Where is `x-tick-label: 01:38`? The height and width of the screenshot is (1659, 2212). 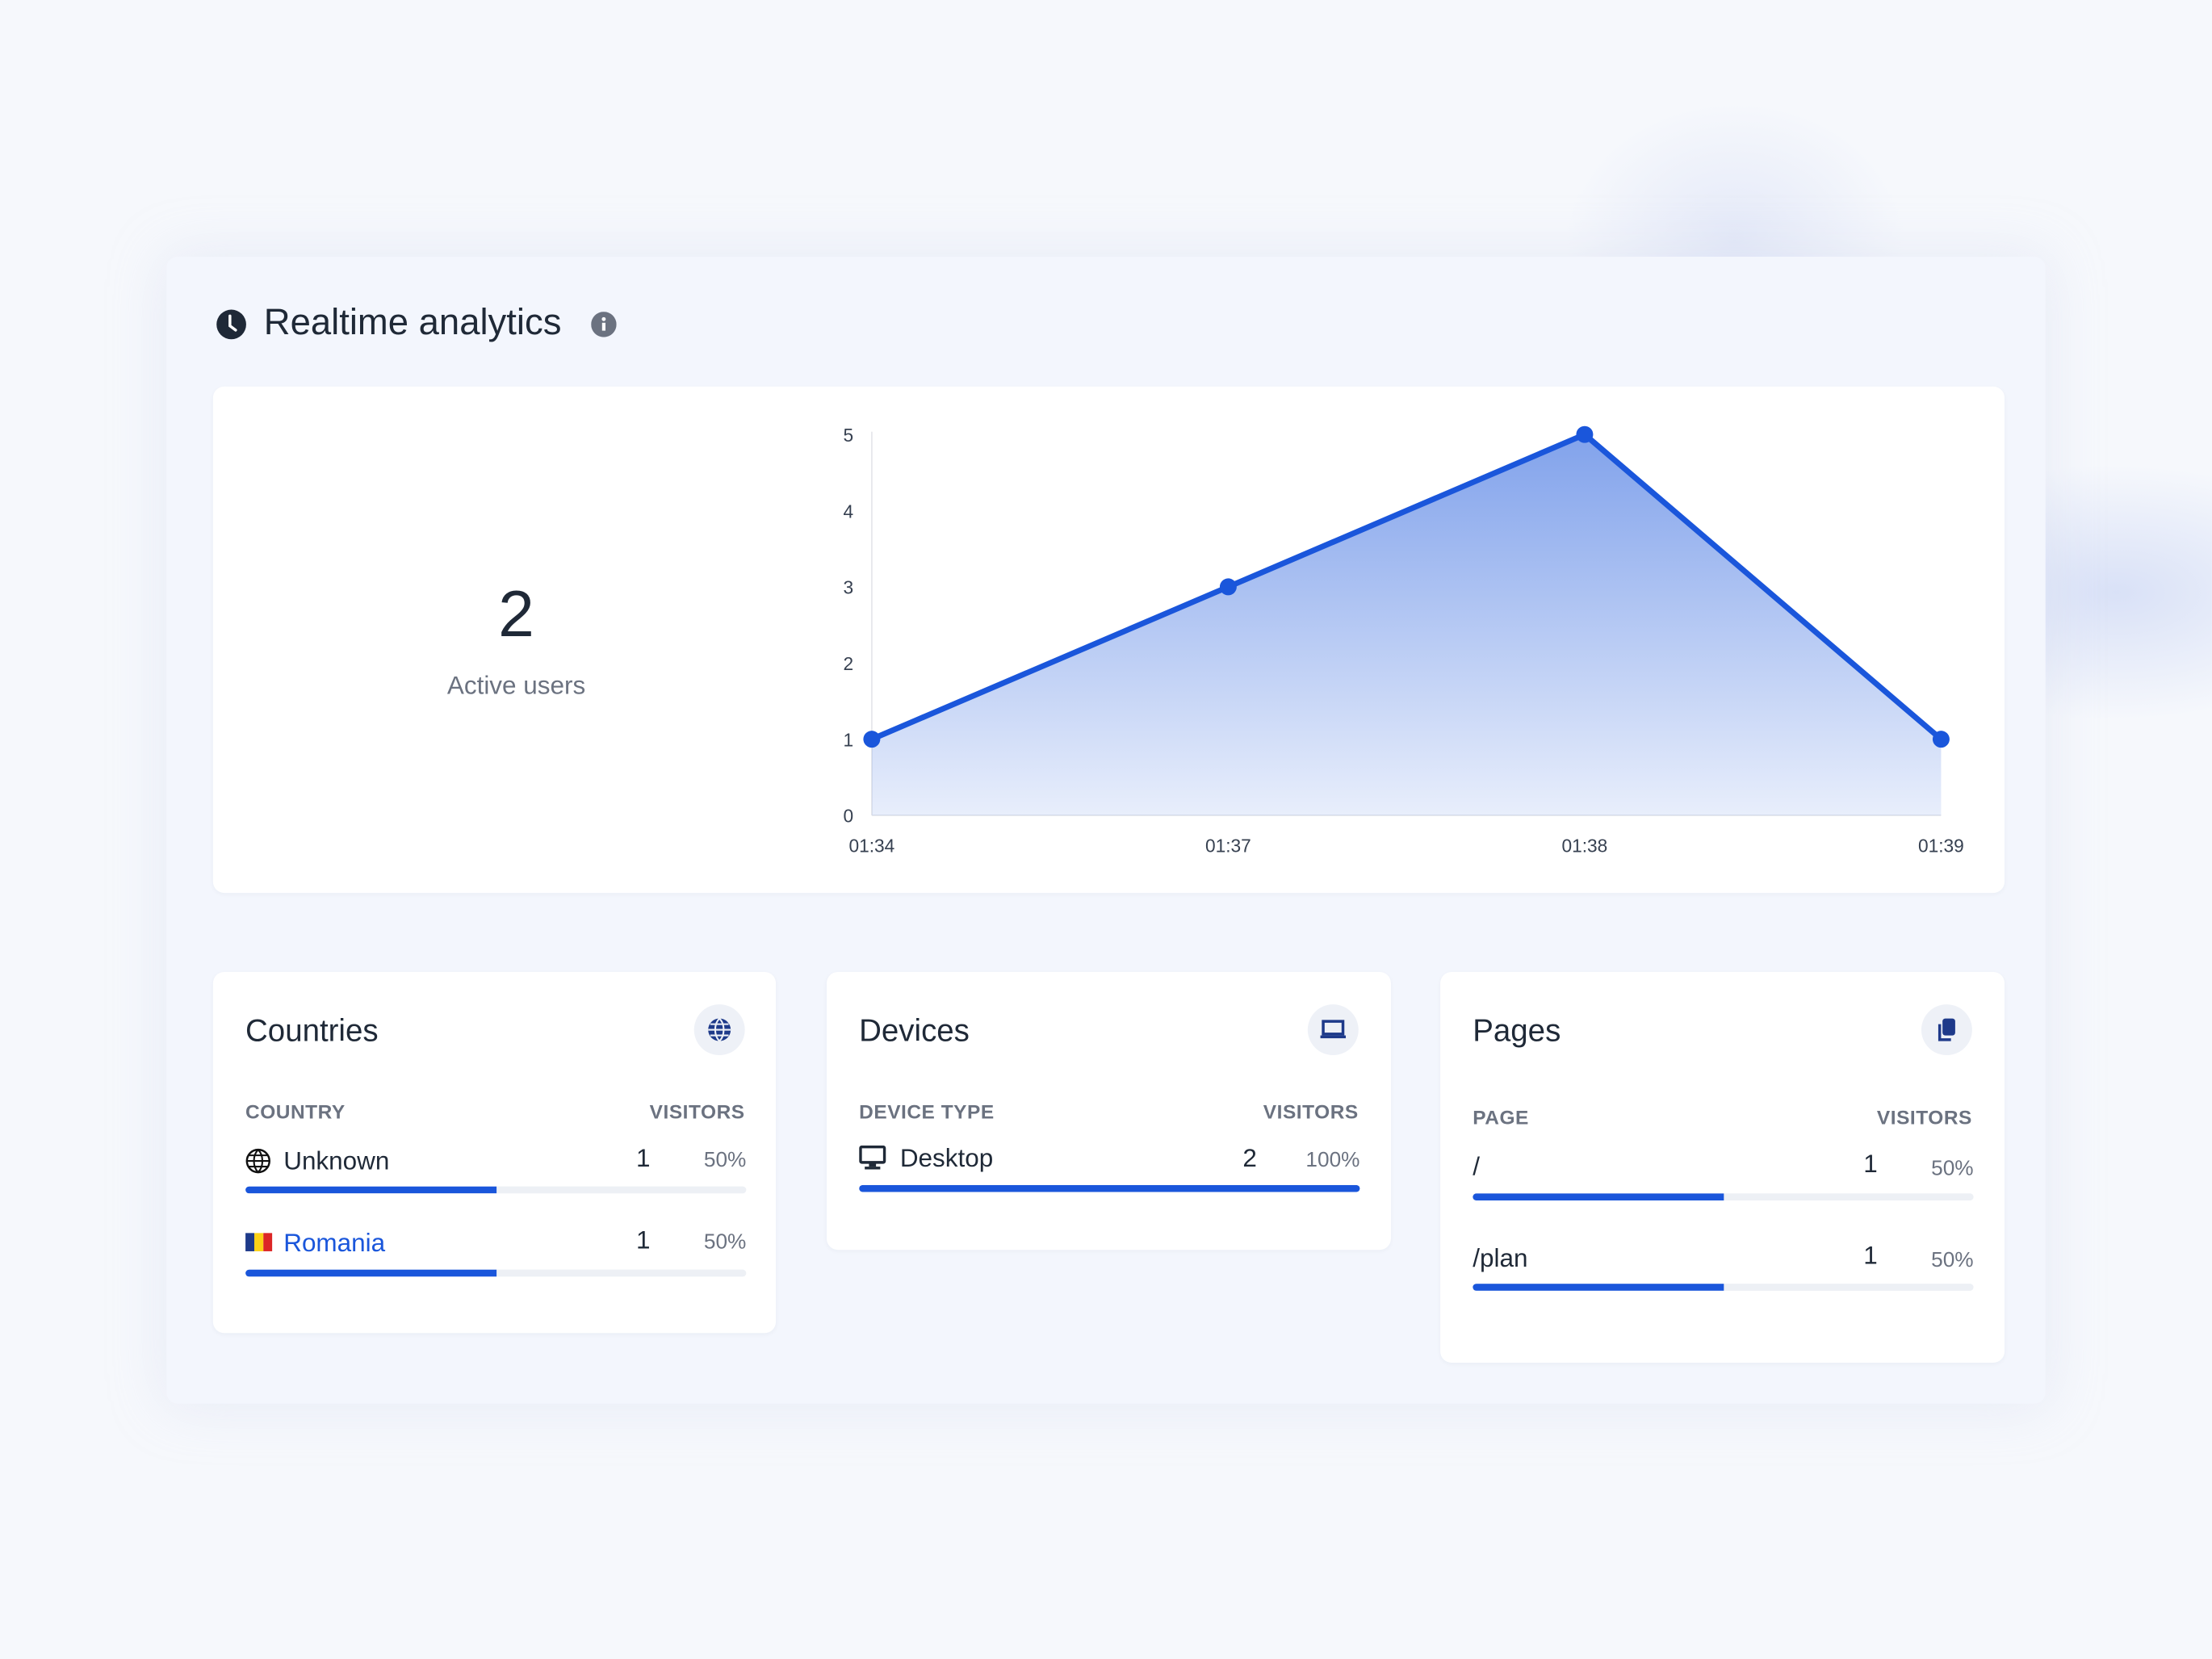 x-tick-label: 01:38 is located at coordinates (1584, 845).